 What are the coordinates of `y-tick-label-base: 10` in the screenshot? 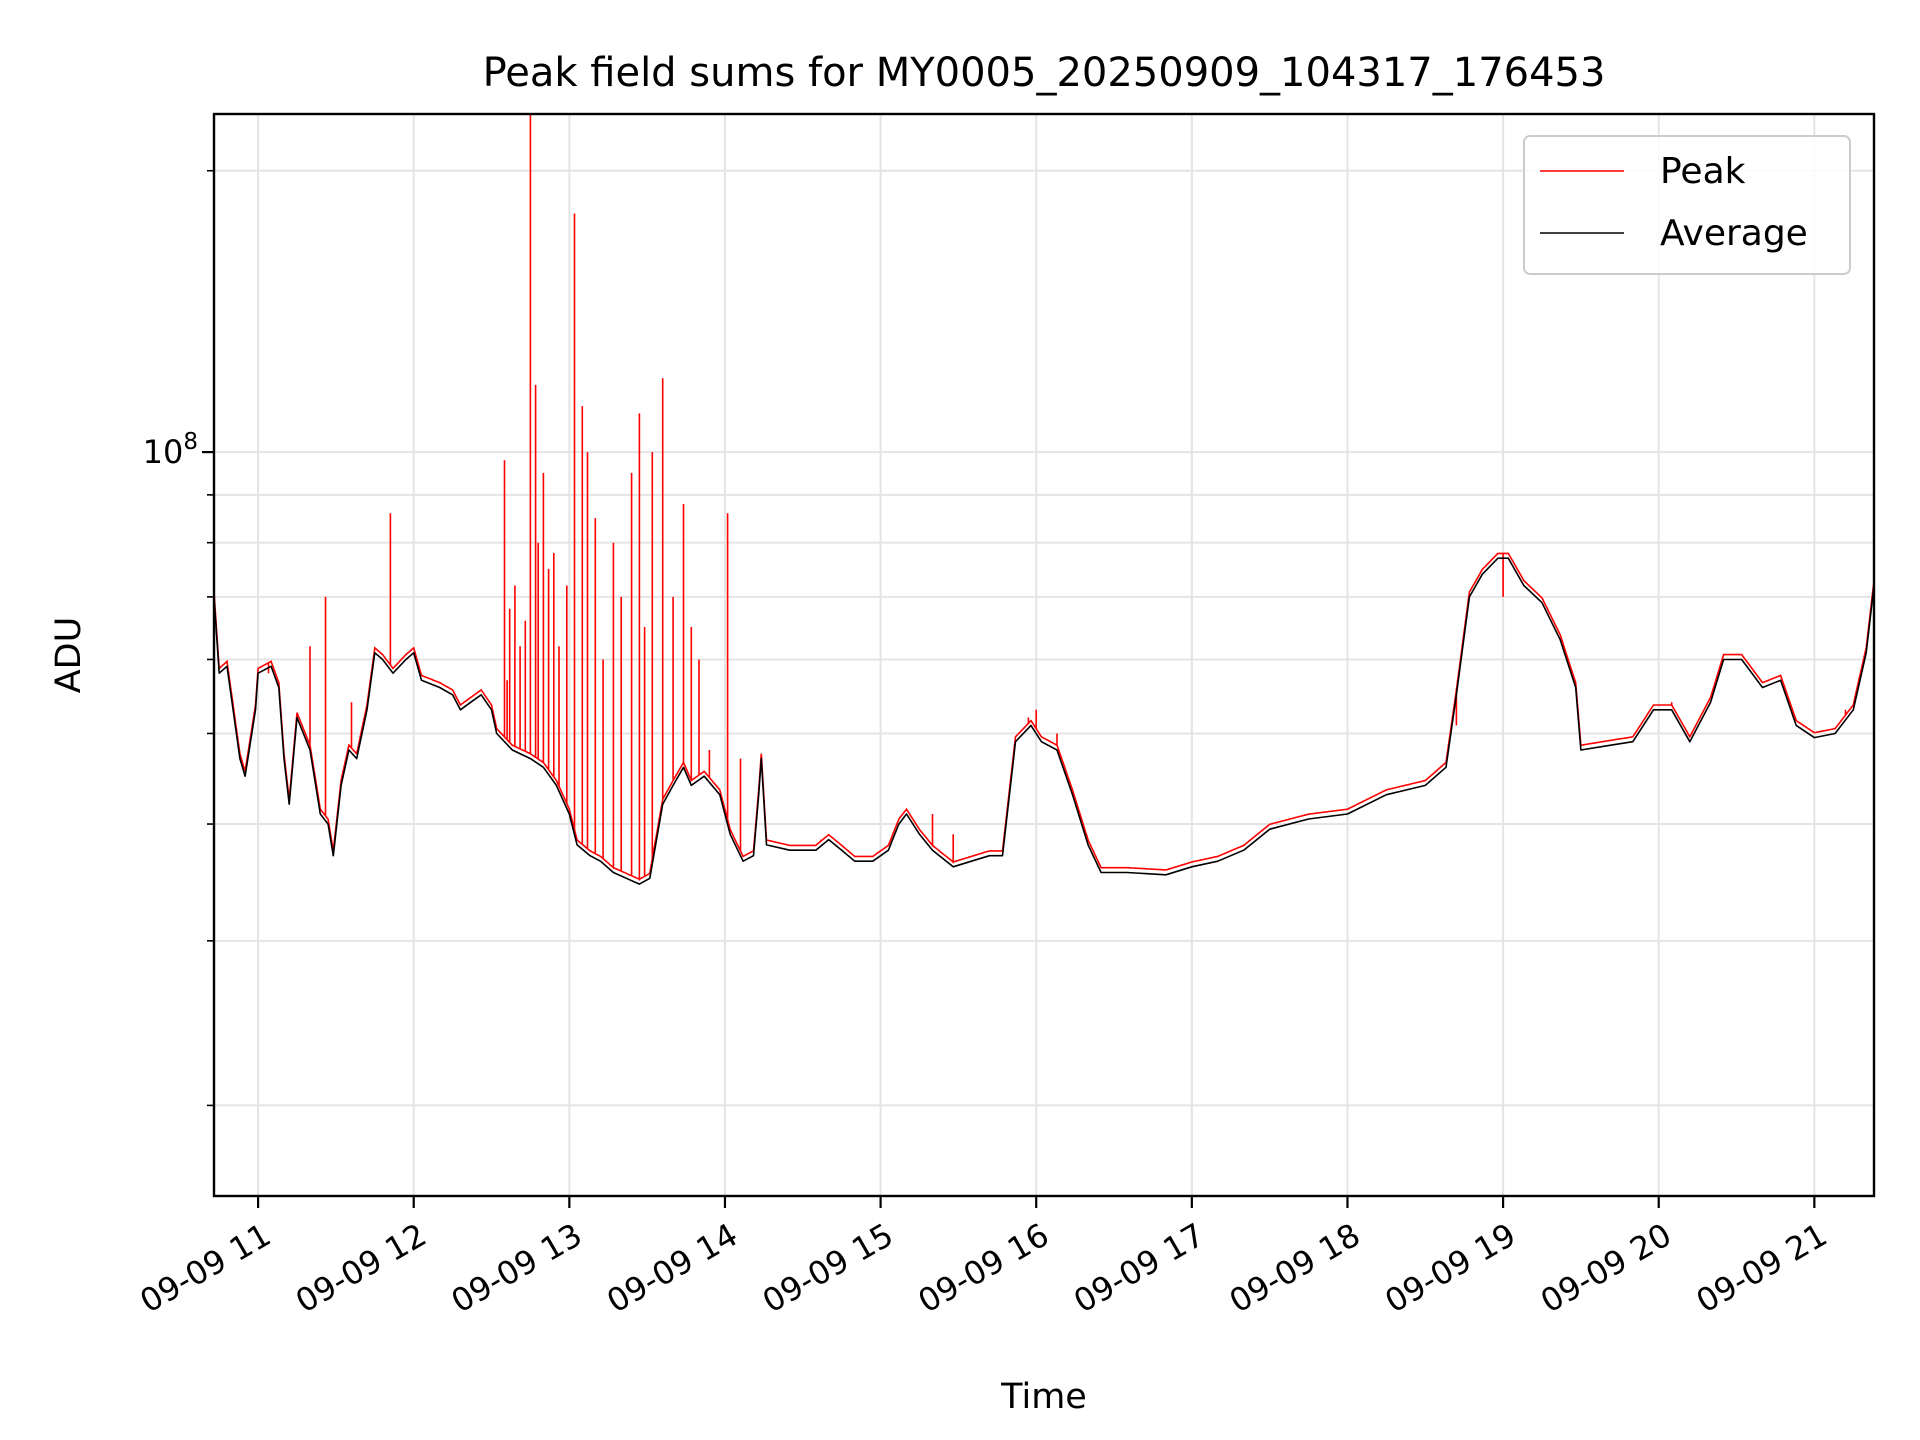 It's located at (163, 452).